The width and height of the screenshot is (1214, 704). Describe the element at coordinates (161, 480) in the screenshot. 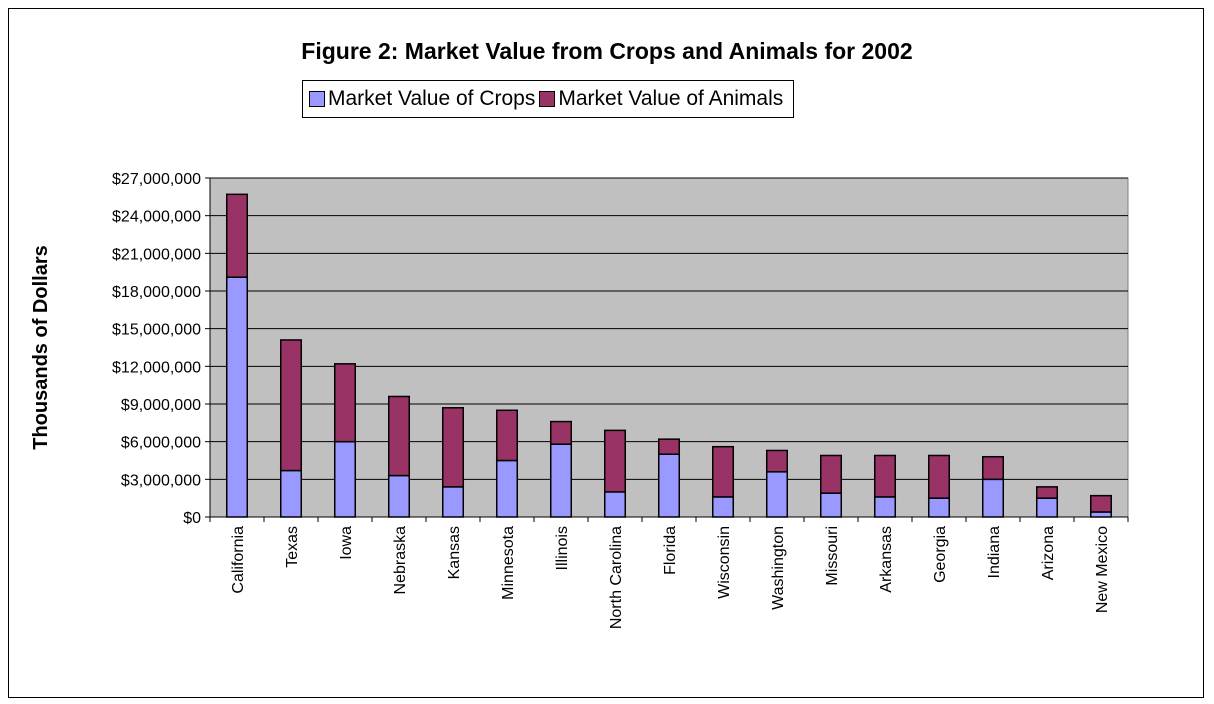

I see `y-tick-label: $3,000,000` at that location.